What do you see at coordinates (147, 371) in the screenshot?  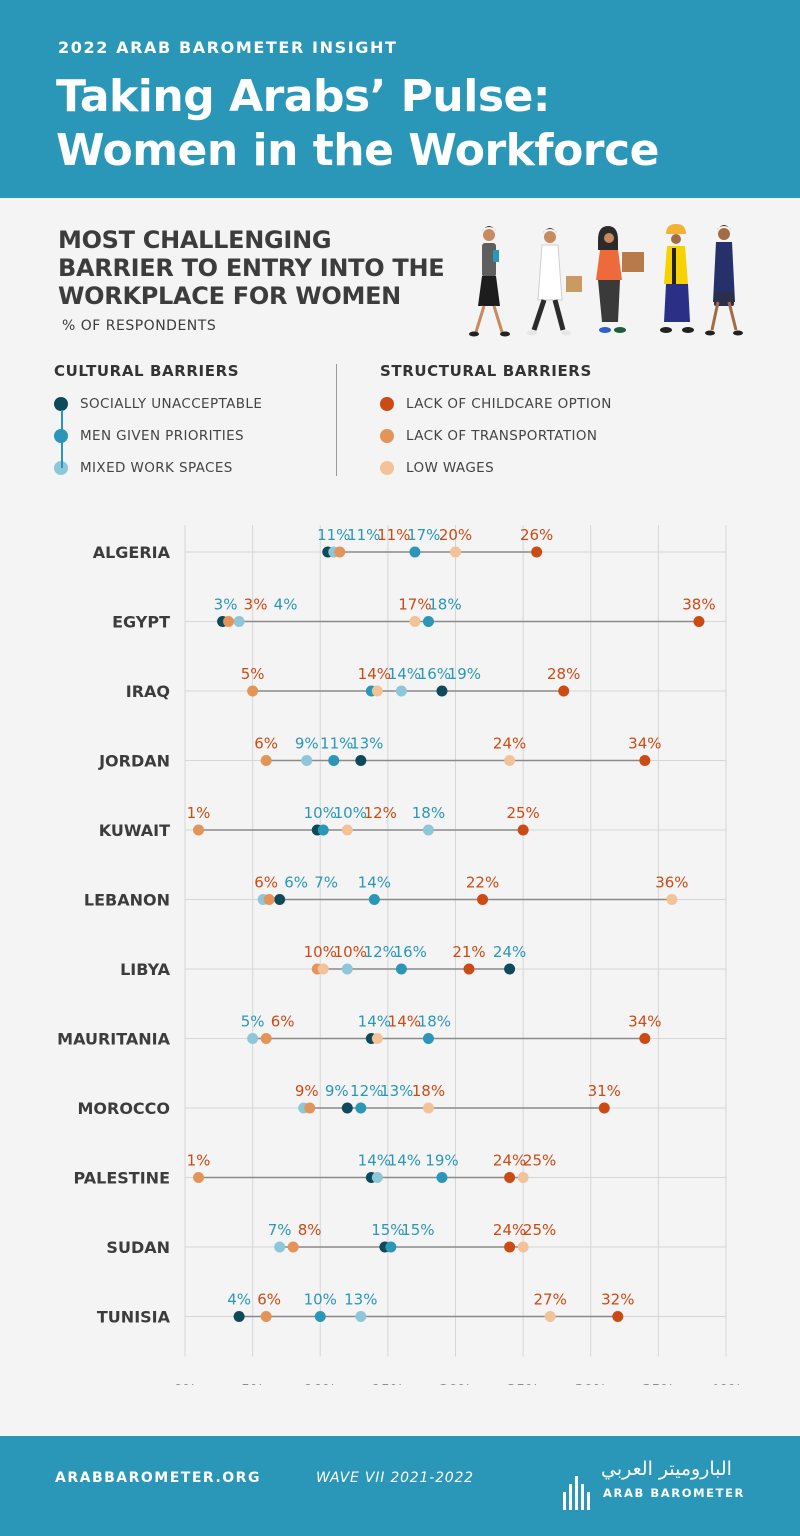 I see `legend-cultural-title: CULTURAL BARRIERS` at bounding box center [147, 371].